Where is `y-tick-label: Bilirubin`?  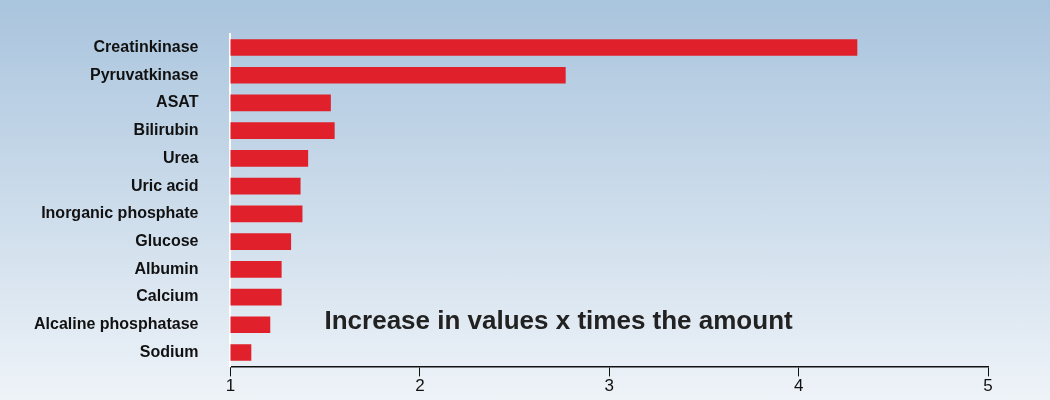
y-tick-label: Bilirubin is located at coordinates (166, 130).